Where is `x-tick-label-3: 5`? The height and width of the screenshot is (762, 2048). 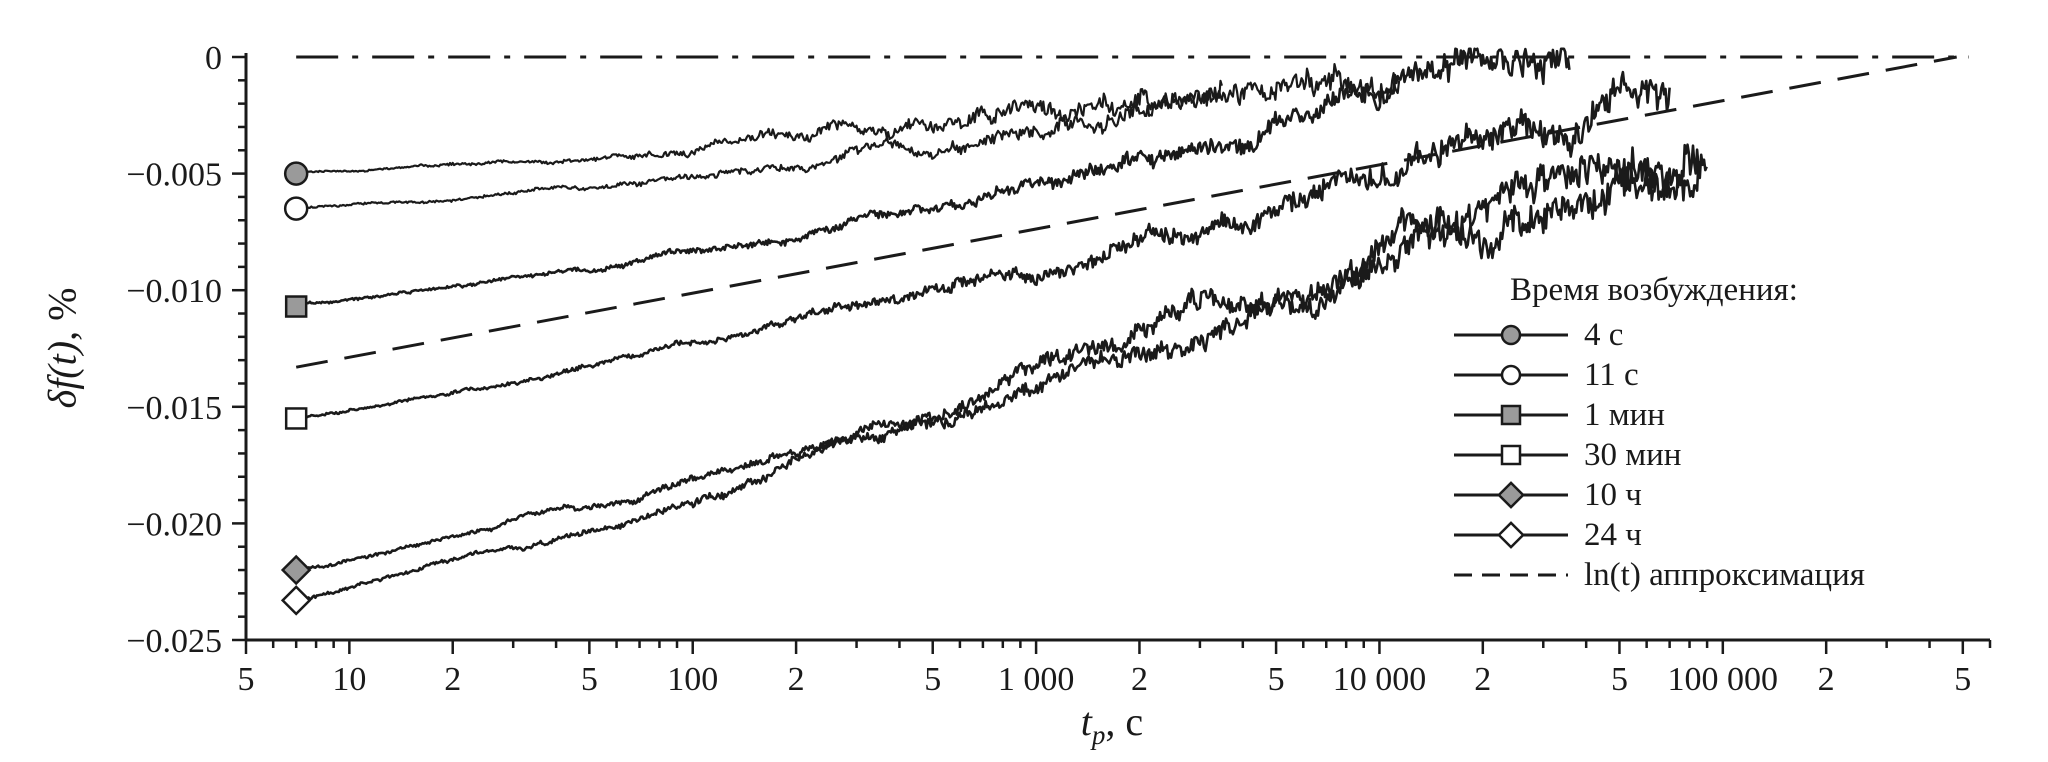 x-tick-label-3: 5 is located at coordinates (589, 679).